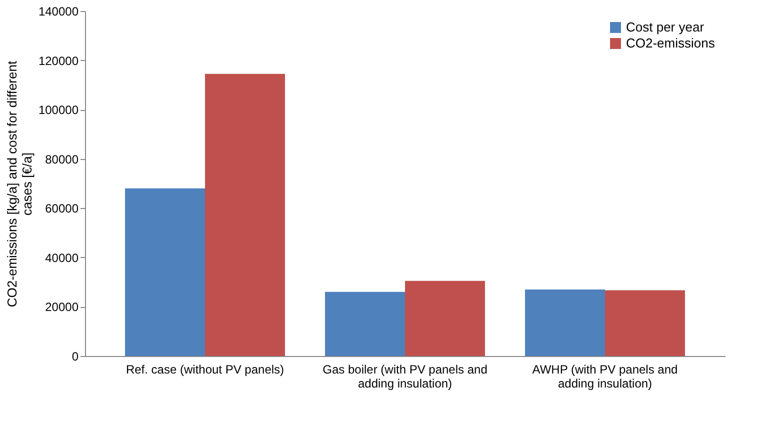 This screenshot has height=430, width=782. I want to click on y-tick-label: 100000, so click(58, 110).